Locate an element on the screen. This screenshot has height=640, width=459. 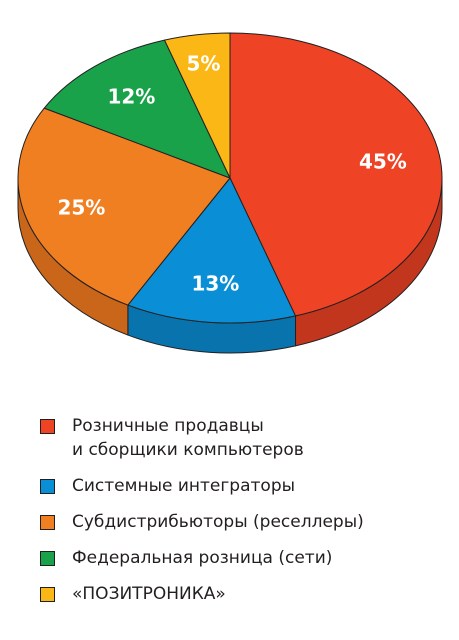
legend-item-2: Субдистрибьюторы (реселлеры) is located at coordinates (245, 522).